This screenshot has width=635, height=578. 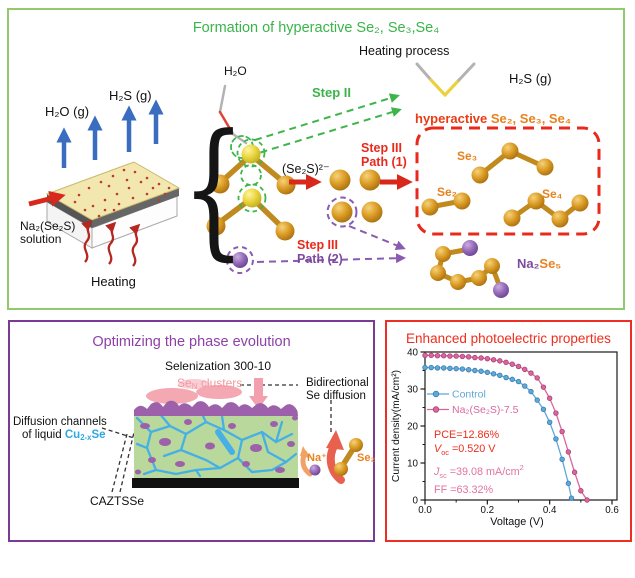 I want to click on v-molecule, so click(x=445, y=79).